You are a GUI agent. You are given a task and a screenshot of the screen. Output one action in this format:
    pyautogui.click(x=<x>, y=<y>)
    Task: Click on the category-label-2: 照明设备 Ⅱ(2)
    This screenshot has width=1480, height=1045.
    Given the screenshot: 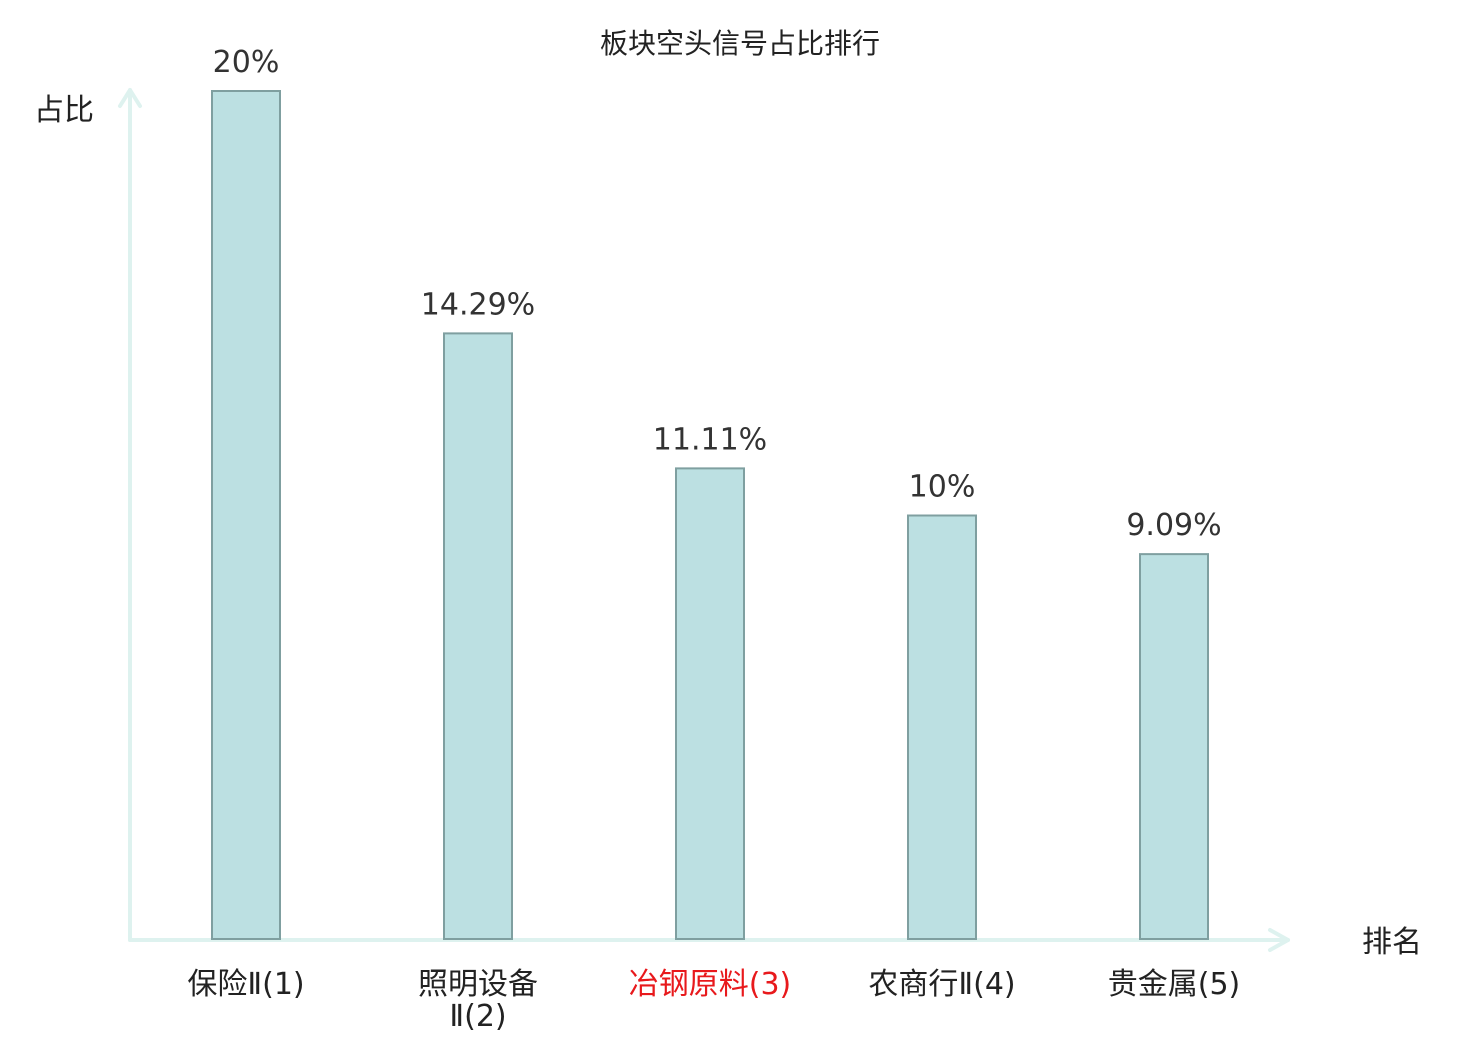 What is the action you would take?
    pyautogui.click(x=478, y=1000)
    